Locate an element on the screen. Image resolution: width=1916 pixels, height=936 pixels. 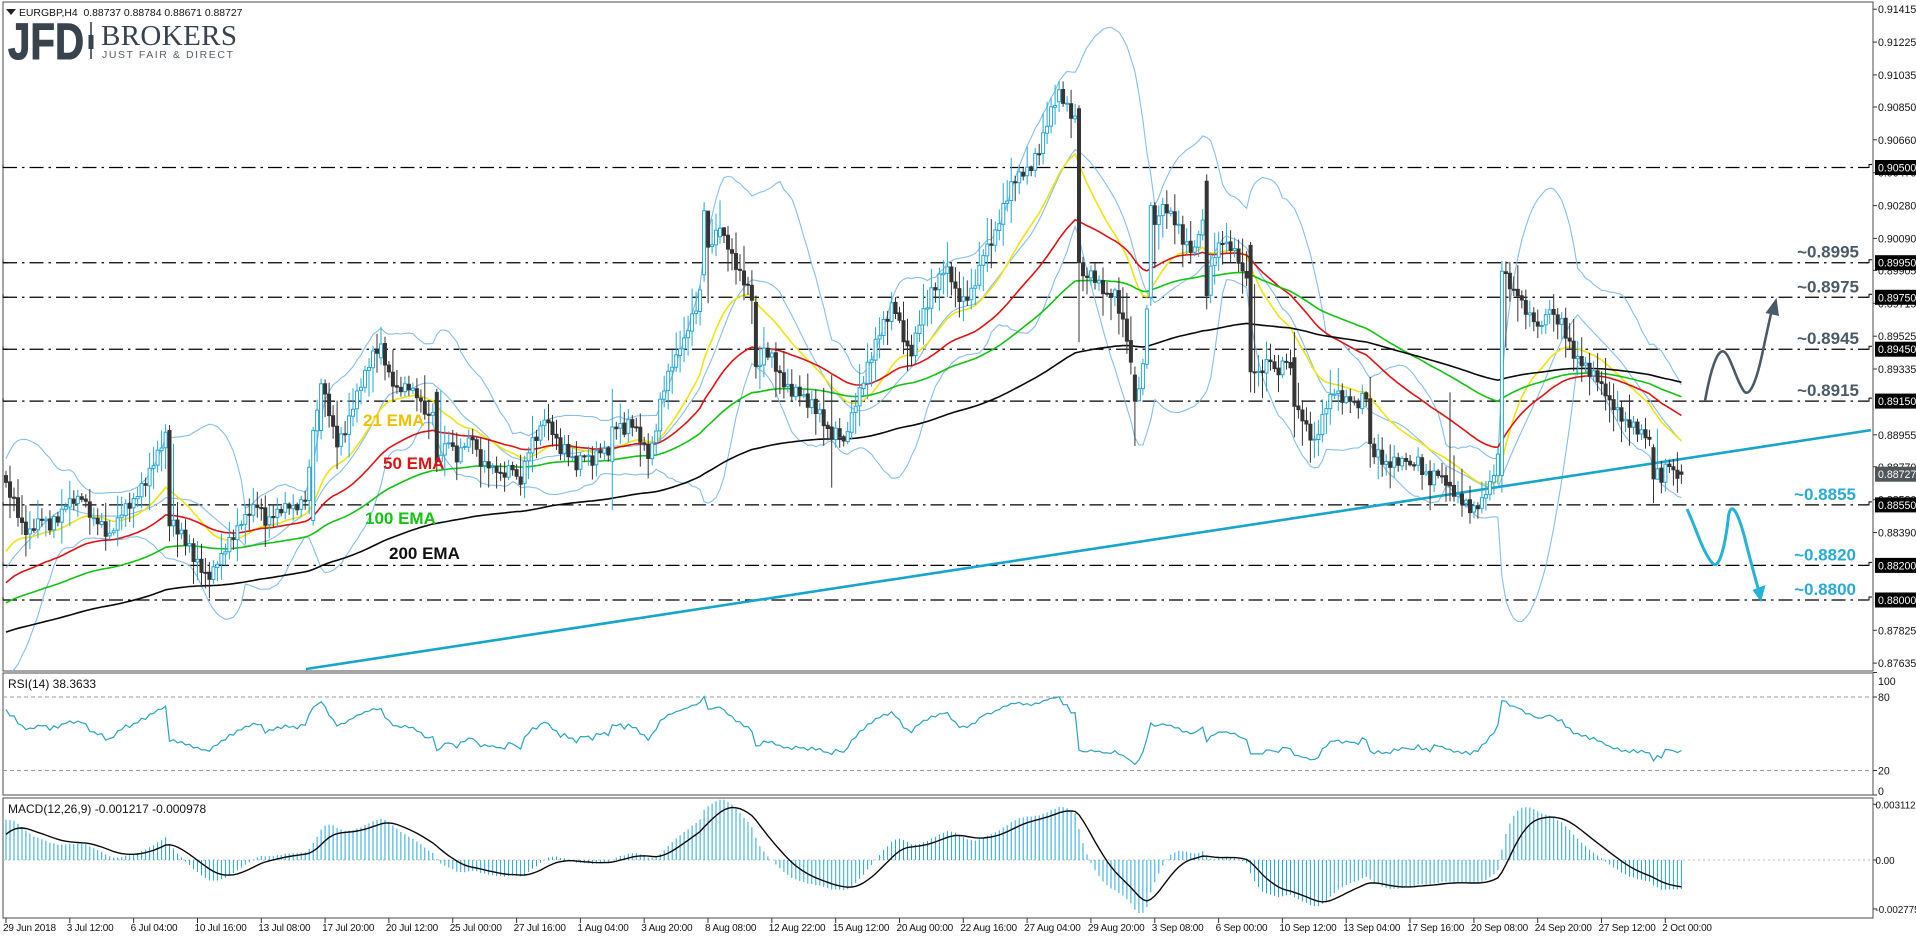
svg-text: 50 EMA is located at coordinates (413, 463).